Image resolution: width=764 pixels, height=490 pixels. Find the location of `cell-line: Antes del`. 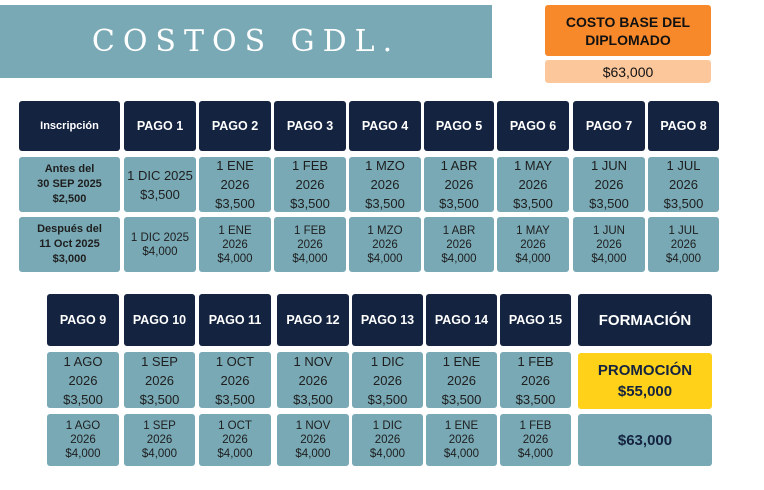

cell-line: Antes del is located at coordinates (69, 169).